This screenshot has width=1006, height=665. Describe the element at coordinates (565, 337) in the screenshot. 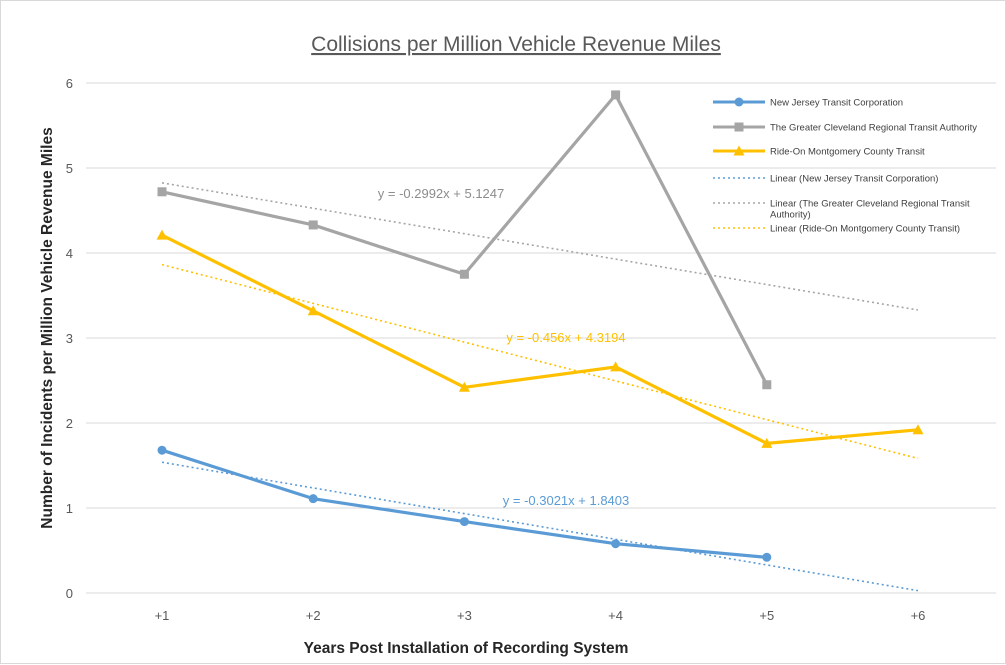

I see `trendline-equation: y = -0.456x + 4.3194` at that location.